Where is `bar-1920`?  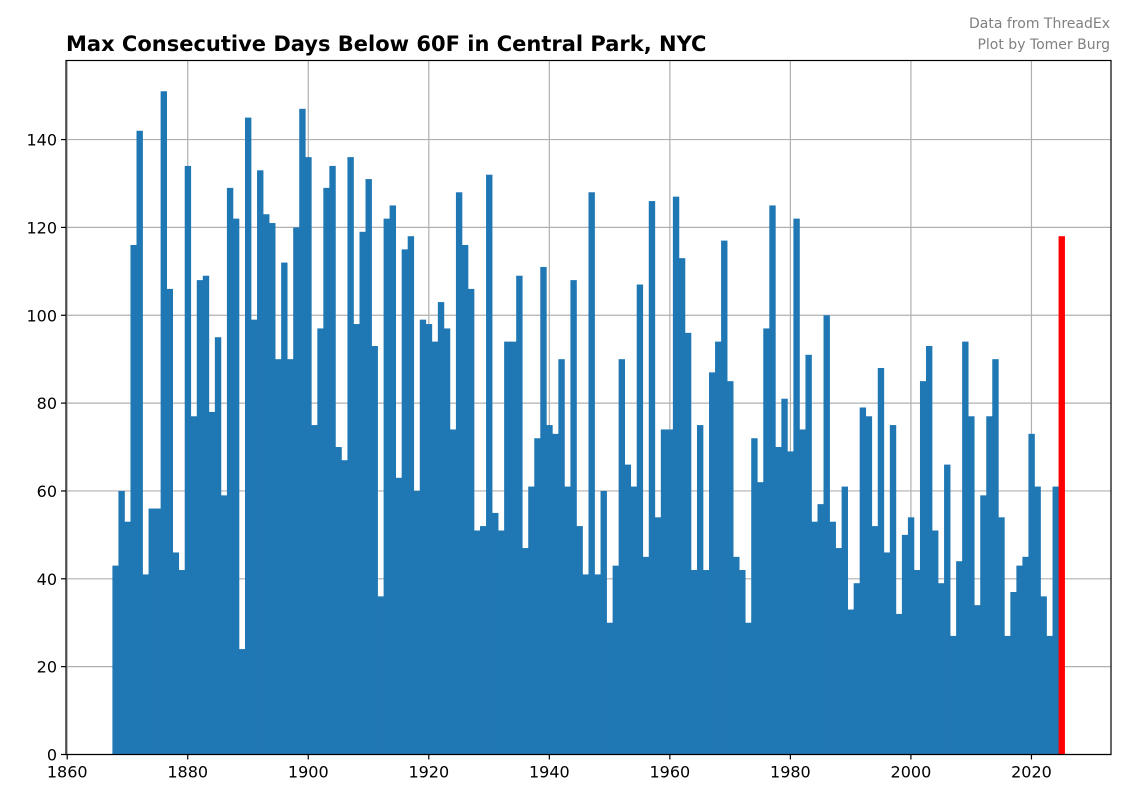
bar-1920 is located at coordinates (429, 539).